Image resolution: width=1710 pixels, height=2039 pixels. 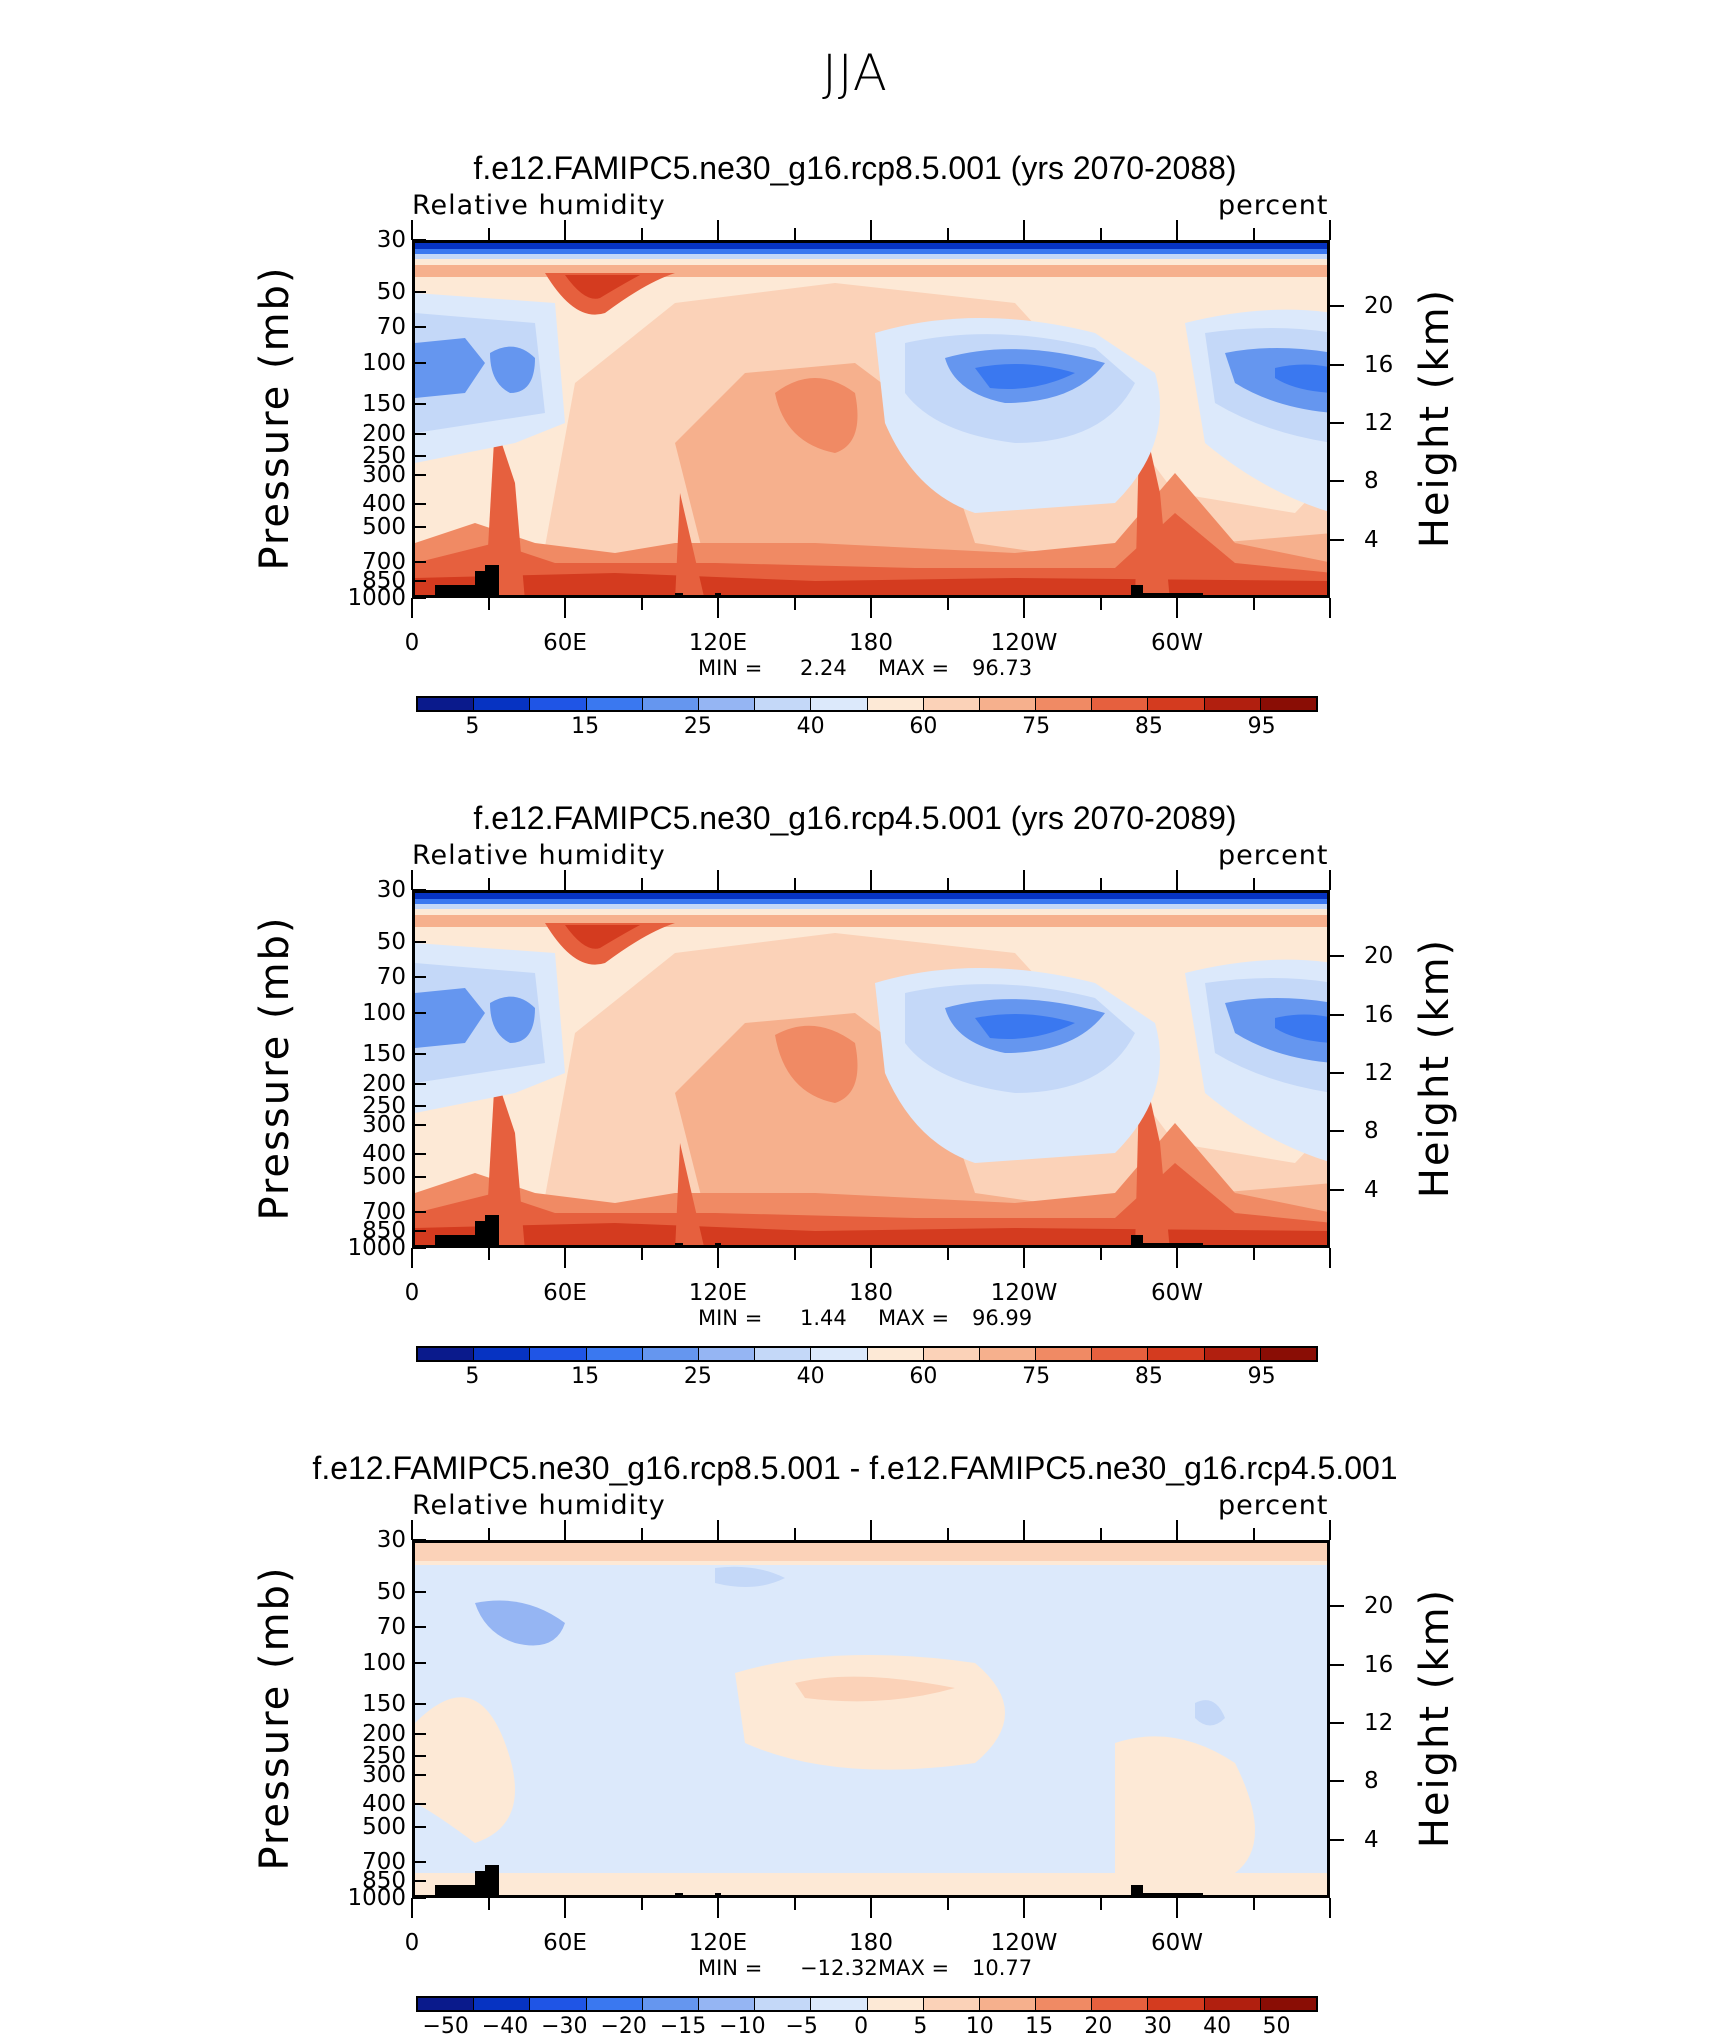 What do you see at coordinates (384, 1804) in the screenshot?
I see `panel-3-y-tick-label: 400` at bounding box center [384, 1804].